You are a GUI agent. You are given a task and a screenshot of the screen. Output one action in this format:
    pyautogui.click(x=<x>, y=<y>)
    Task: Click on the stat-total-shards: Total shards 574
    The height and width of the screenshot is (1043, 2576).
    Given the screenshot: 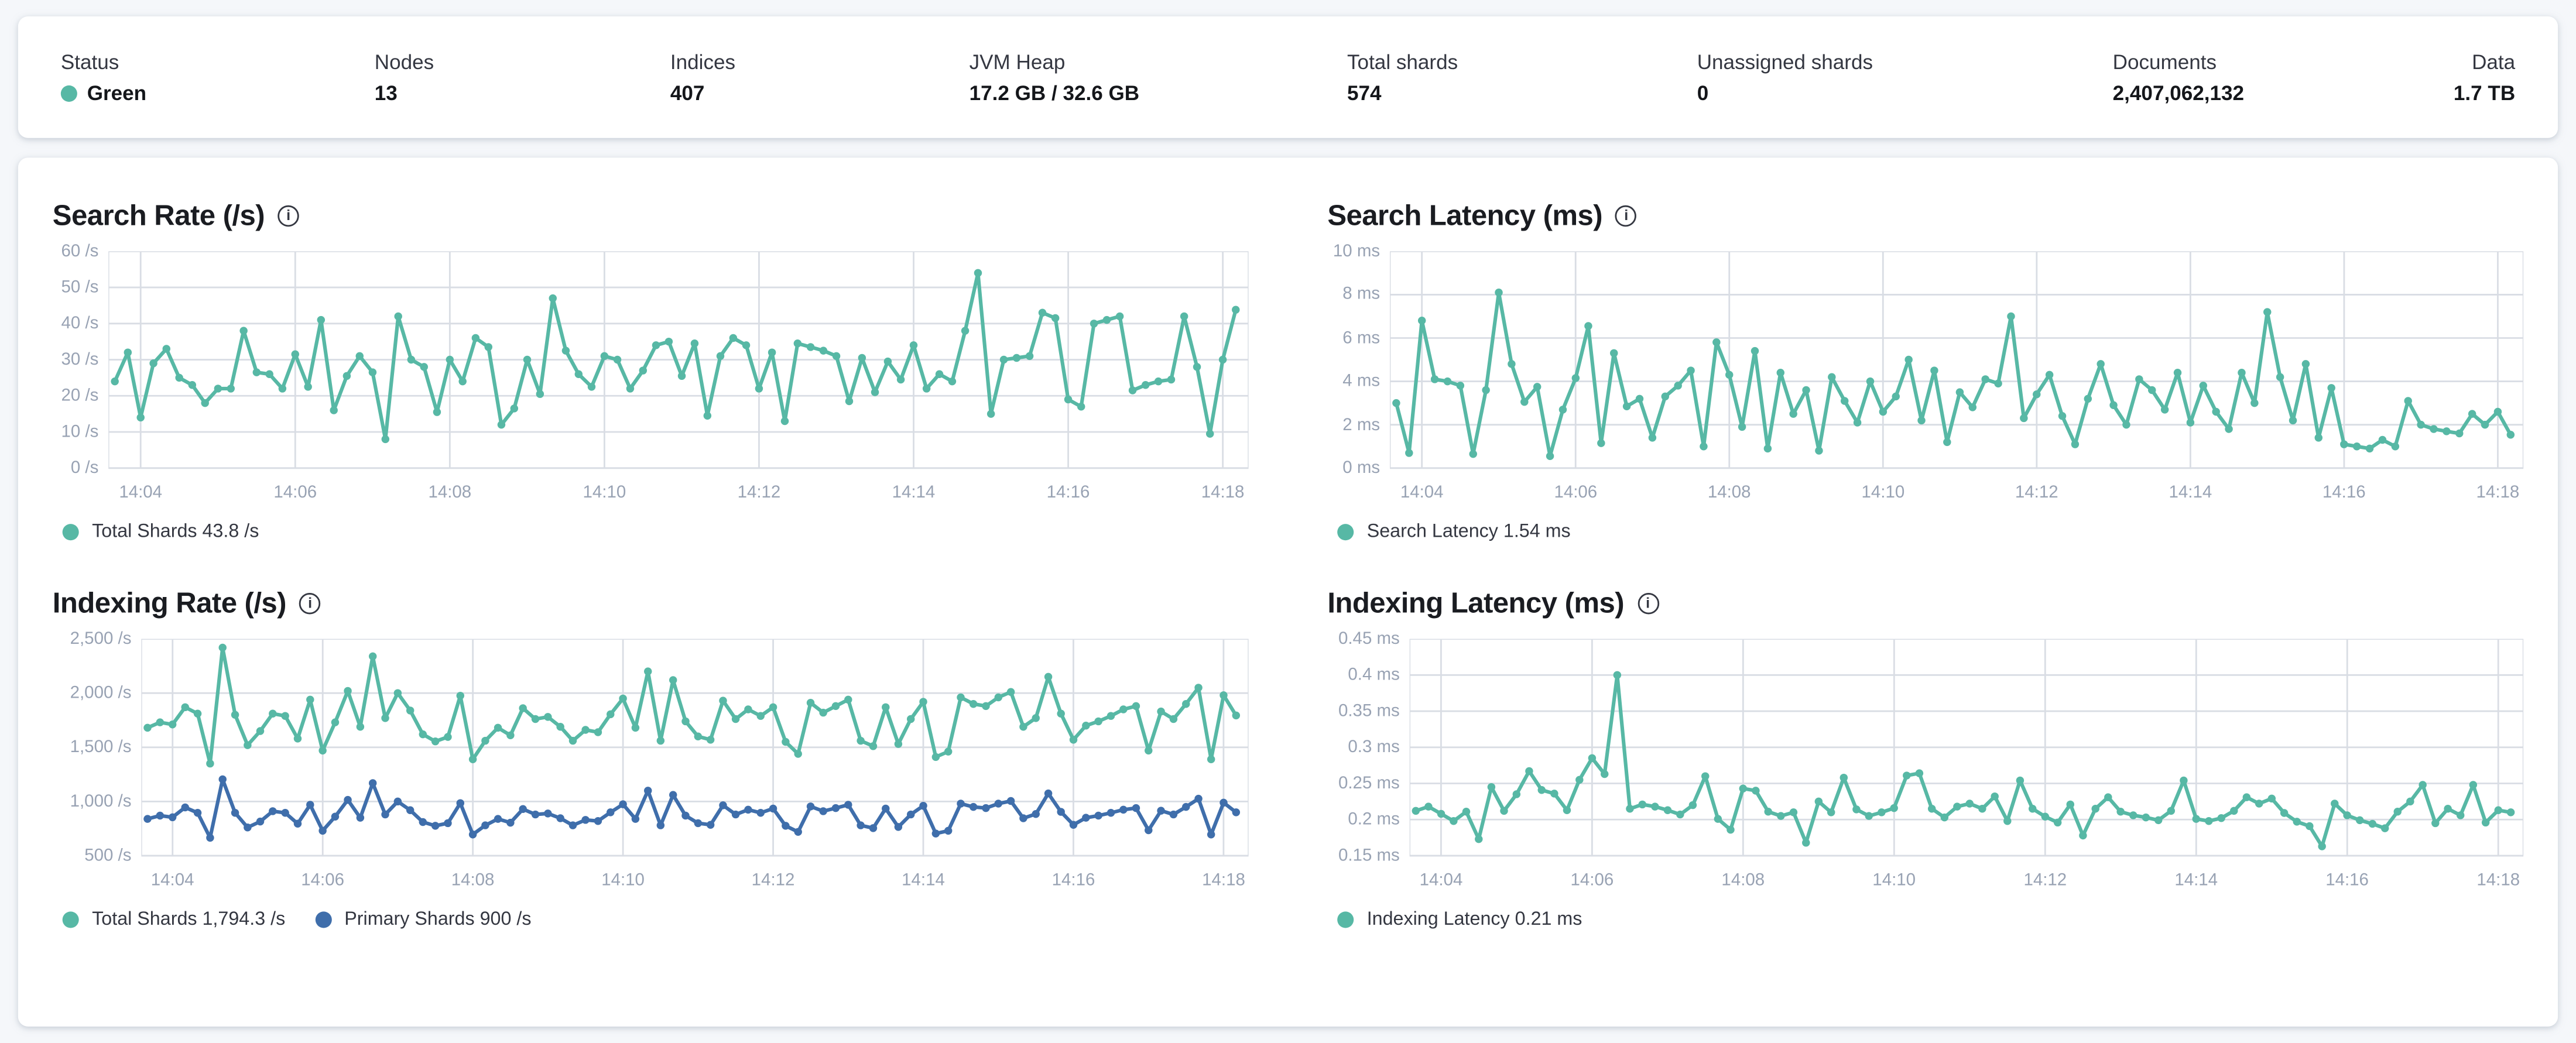 What is the action you would take?
    pyautogui.click(x=1522, y=77)
    